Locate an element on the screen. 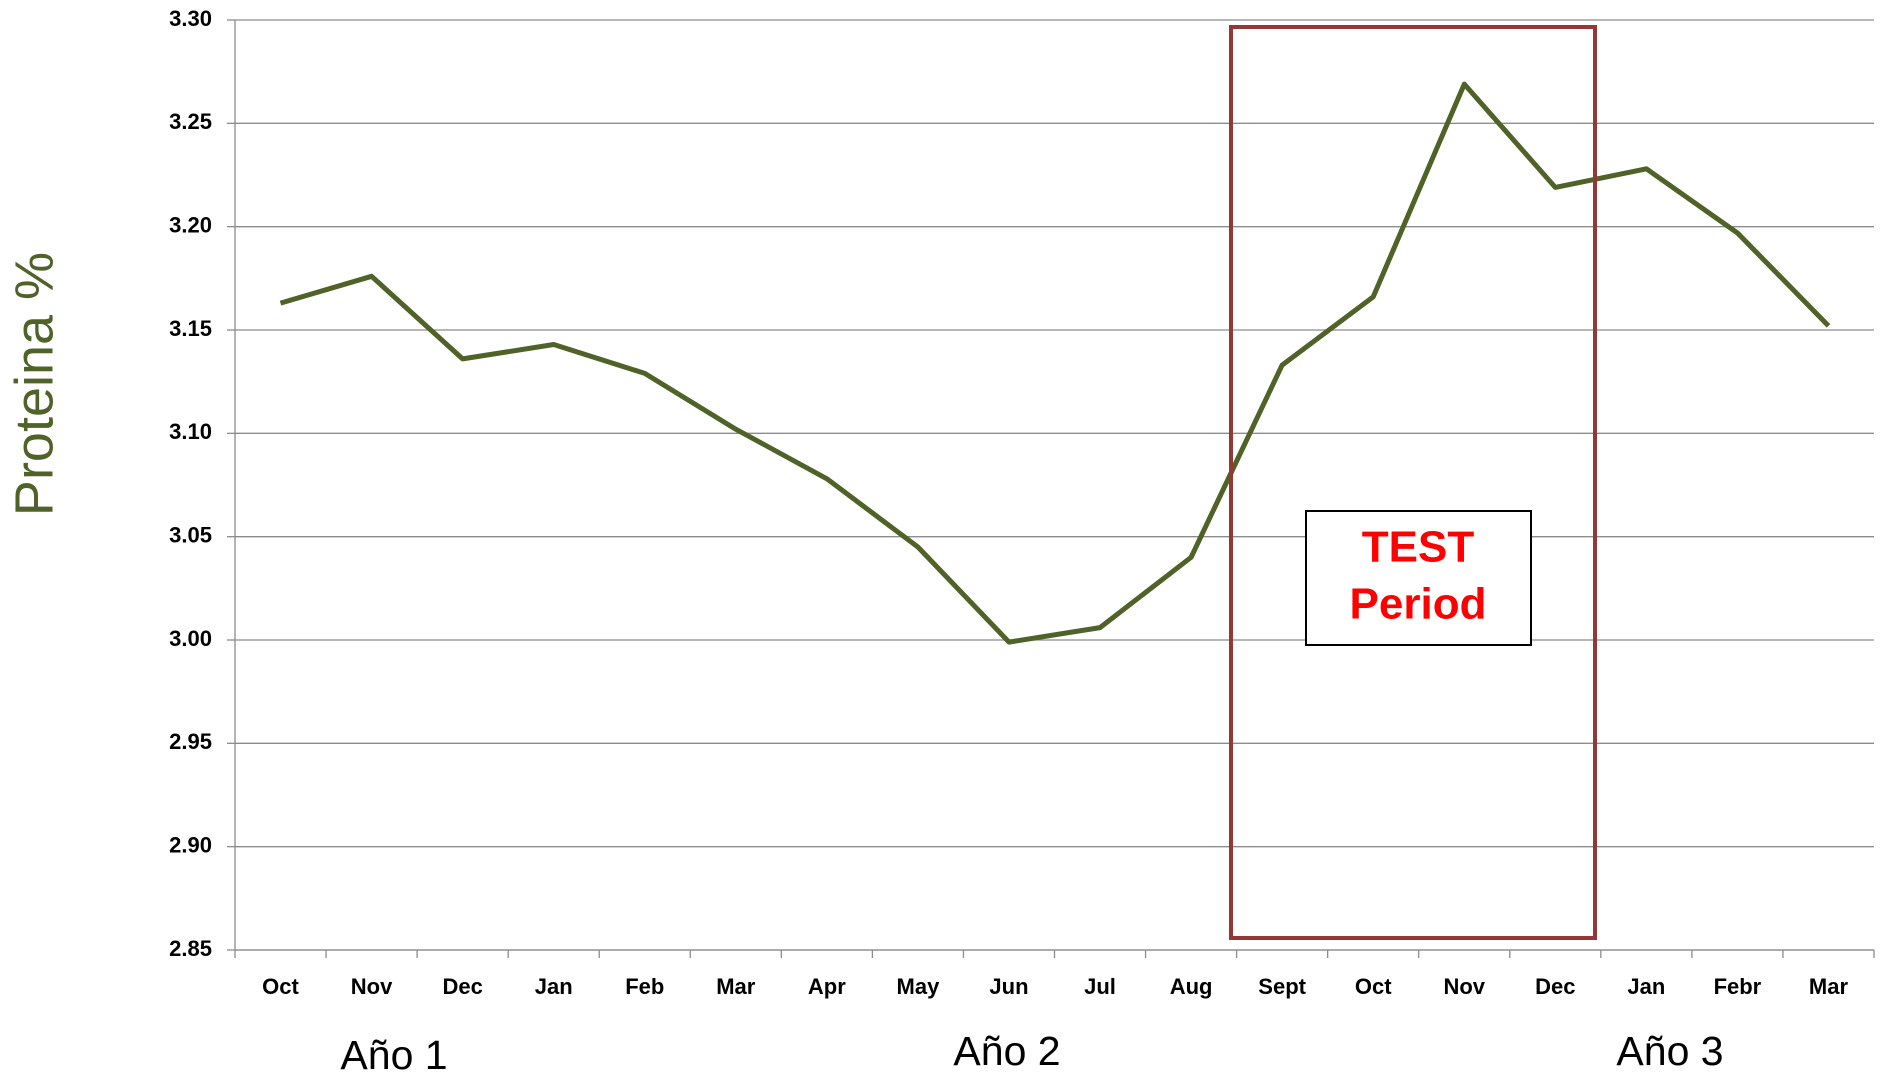  y-tick-label: 3.00 is located at coordinates (190, 638).